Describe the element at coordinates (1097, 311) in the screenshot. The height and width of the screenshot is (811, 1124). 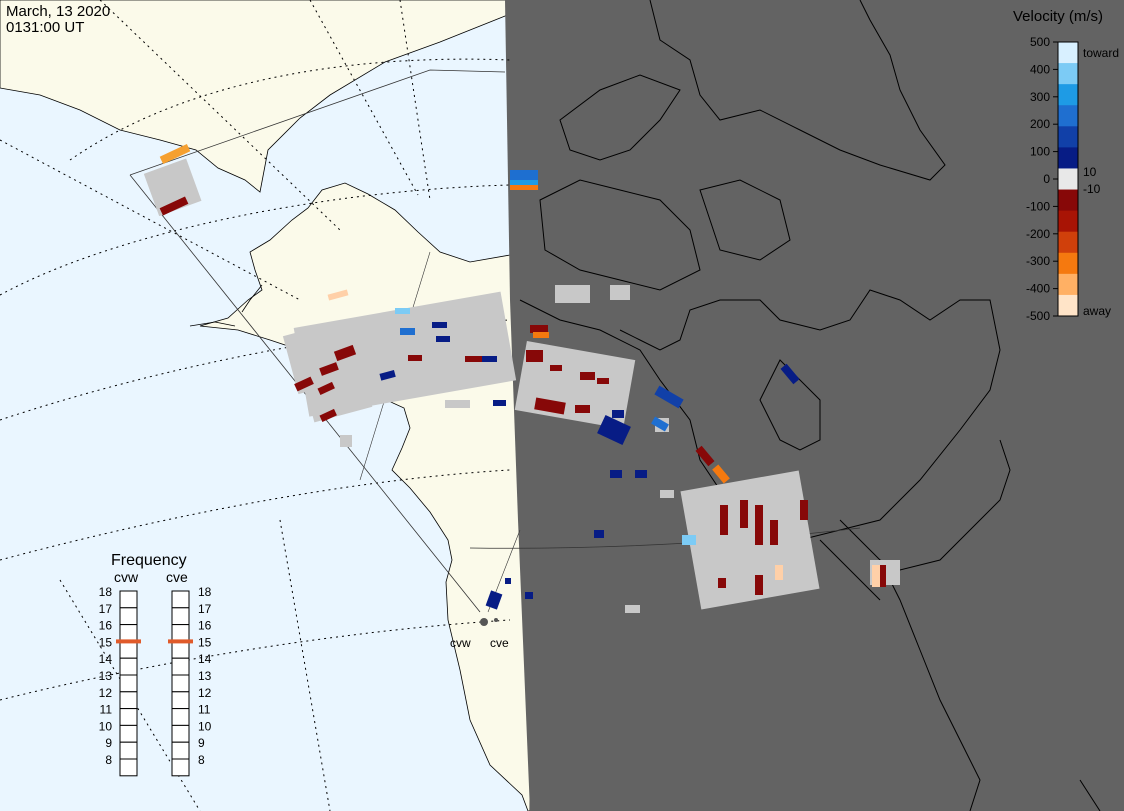
I see `velocity-away-label: away` at that location.